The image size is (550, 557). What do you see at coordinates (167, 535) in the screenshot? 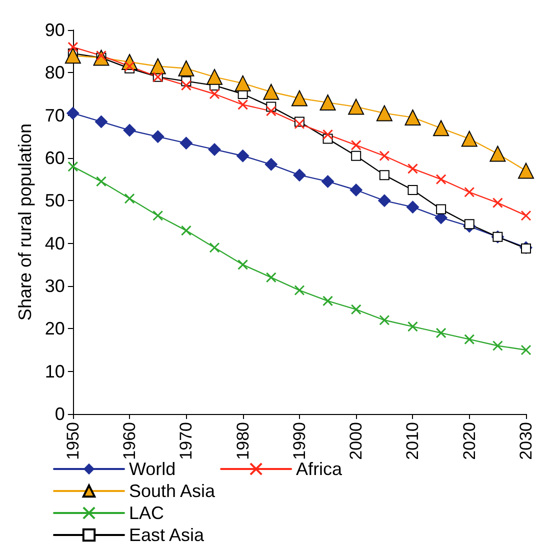
I see `legend-label: East Asia` at bounding box center [167, 535].